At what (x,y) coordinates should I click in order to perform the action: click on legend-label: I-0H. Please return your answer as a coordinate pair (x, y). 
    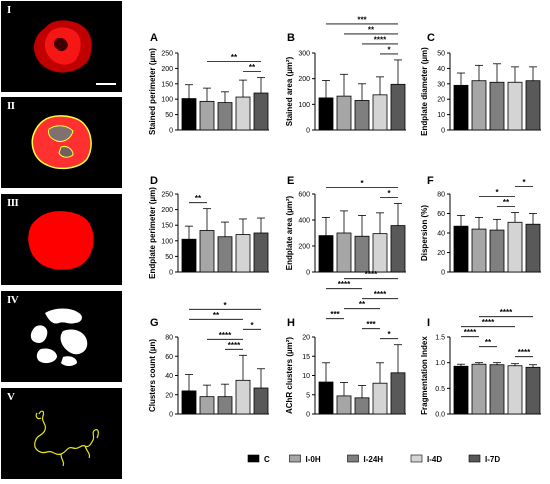
    Looking at the image, I should click on (313, 459).